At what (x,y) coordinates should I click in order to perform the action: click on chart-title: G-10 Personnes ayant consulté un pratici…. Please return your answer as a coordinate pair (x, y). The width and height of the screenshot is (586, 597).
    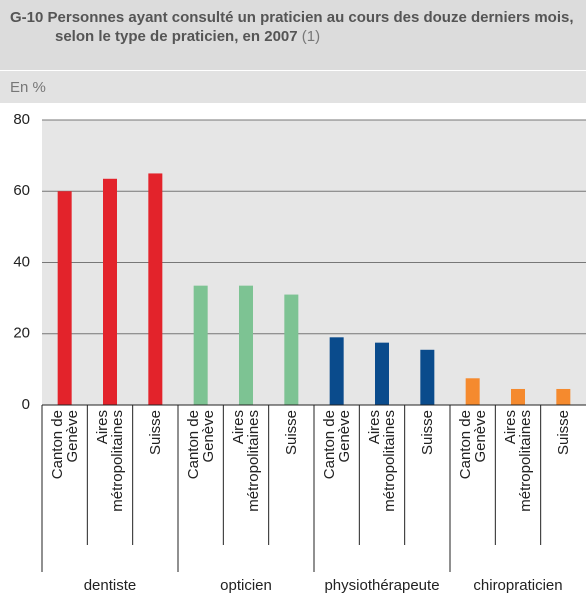
    Looking at the image, I should click on (292, 27).